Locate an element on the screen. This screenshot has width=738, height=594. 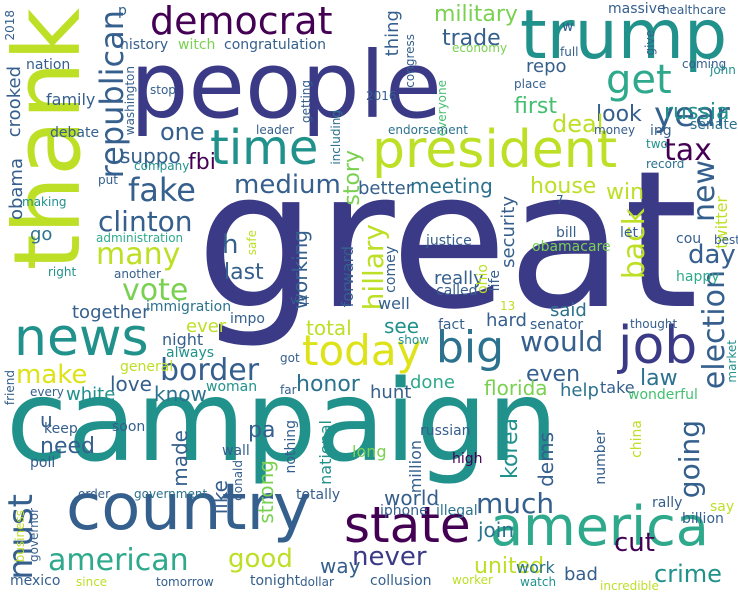
word-including: including is located at coordinates (336, 137).